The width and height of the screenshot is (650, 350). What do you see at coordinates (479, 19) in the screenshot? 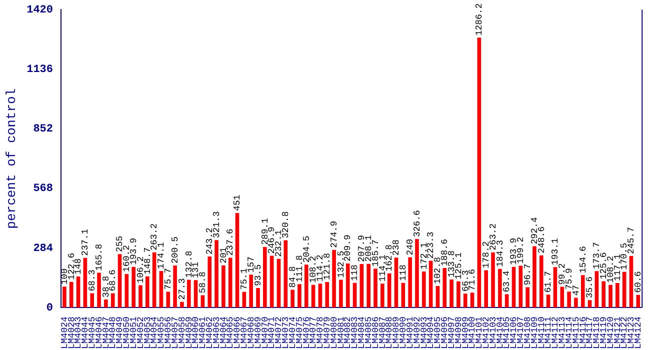
I see `data-label: 1286.2` at bounding box center [479, 19].